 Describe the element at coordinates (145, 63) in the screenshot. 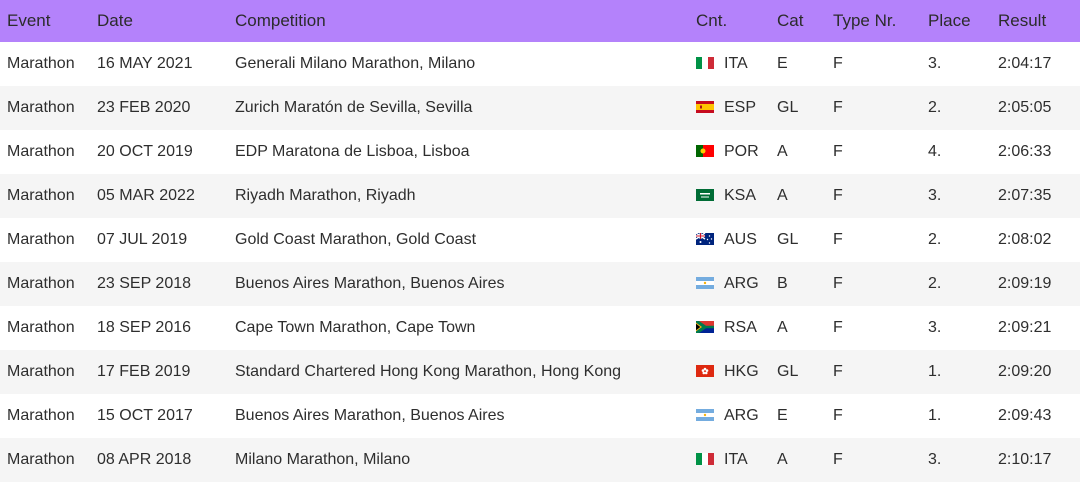

I see `date-cell: 16 MAY 2021` at that location.